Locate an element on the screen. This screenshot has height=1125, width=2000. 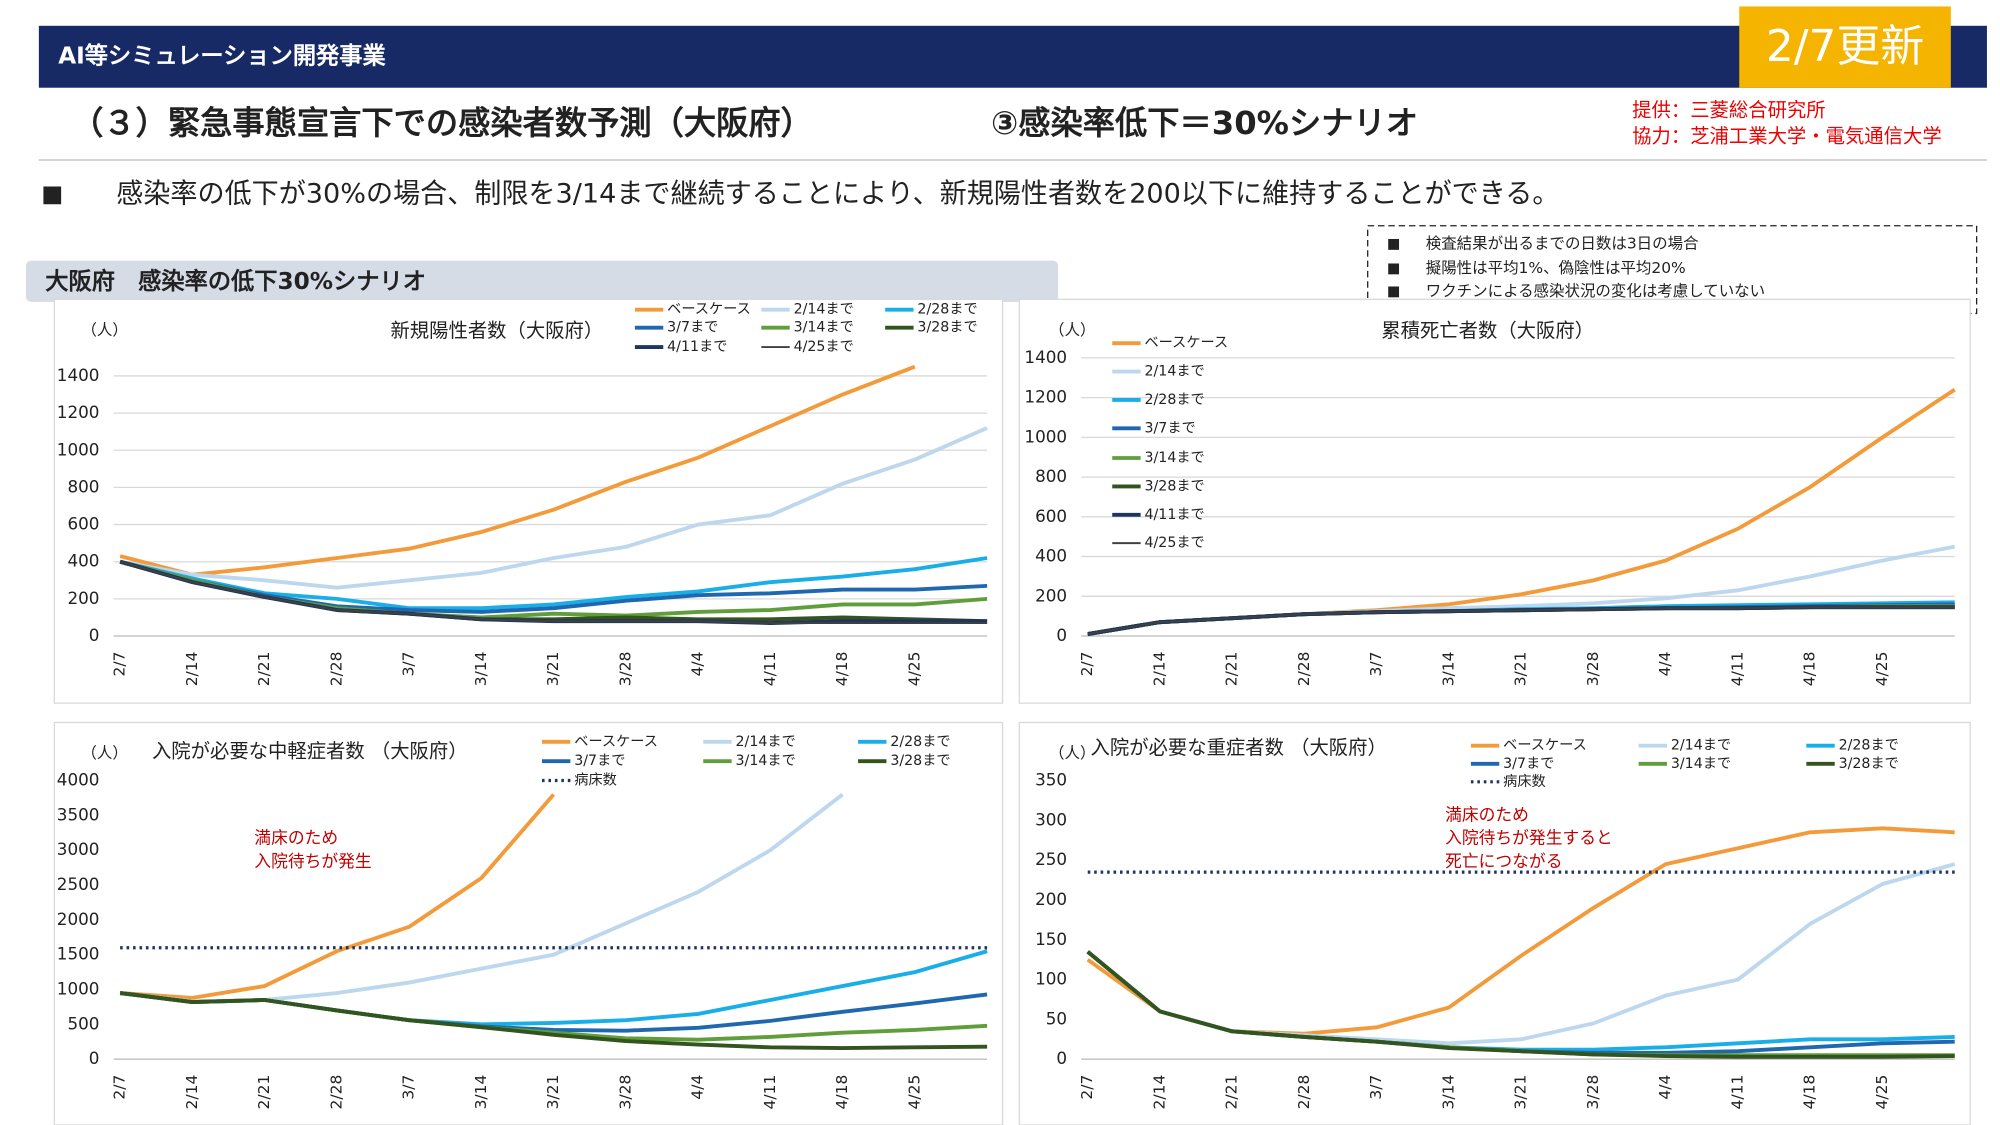
section-band is located at coordinates (542, 281).